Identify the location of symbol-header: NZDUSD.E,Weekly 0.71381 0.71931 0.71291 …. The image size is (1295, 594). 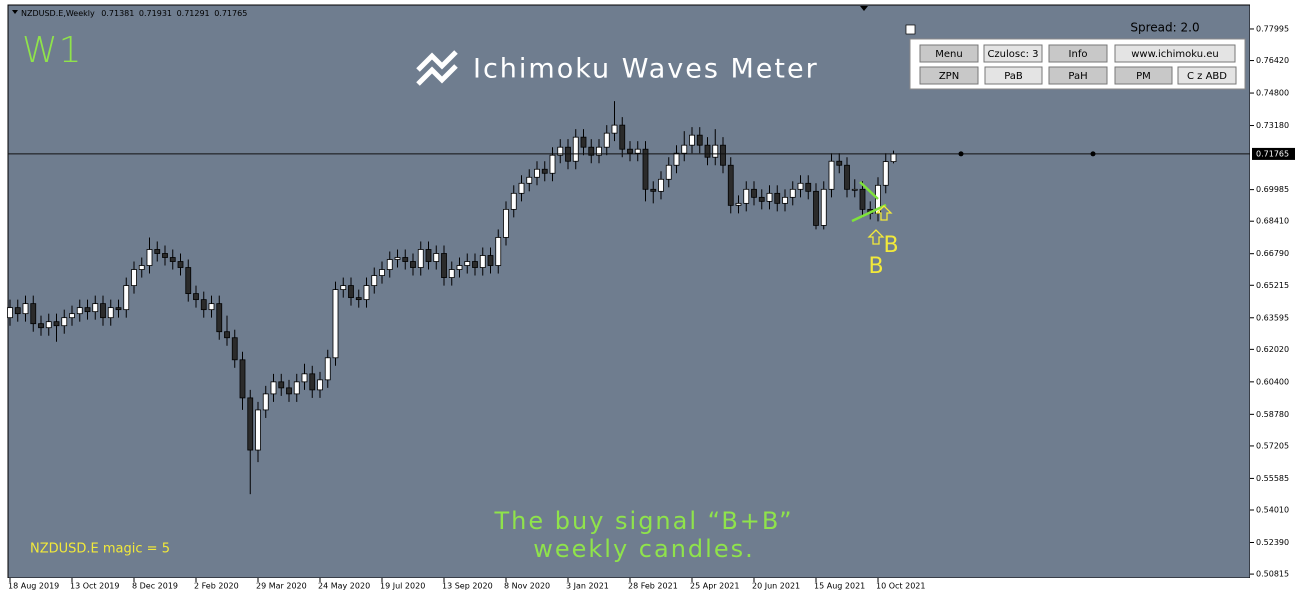
(134, 13).